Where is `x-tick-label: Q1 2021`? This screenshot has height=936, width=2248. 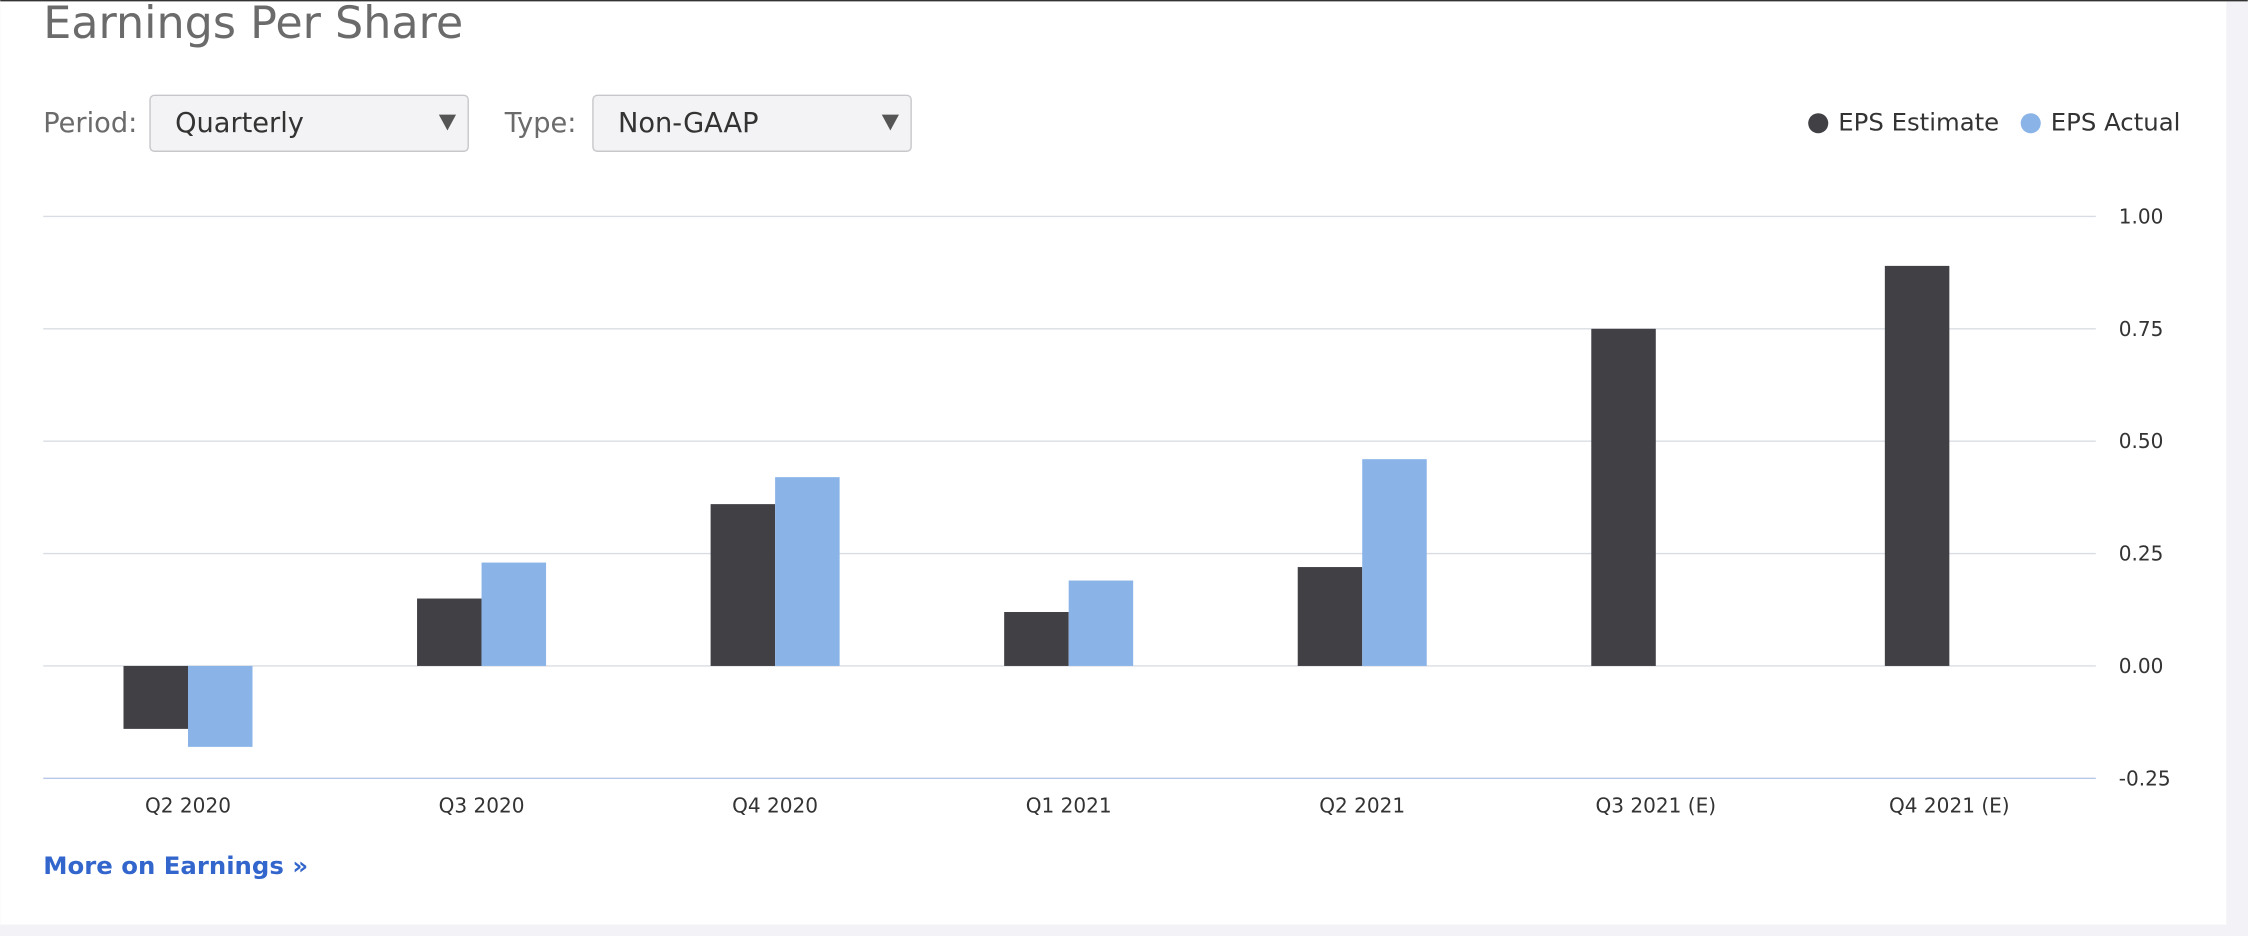
x-tick-label: Q1 2021 is located at coordinates (1069, 805).